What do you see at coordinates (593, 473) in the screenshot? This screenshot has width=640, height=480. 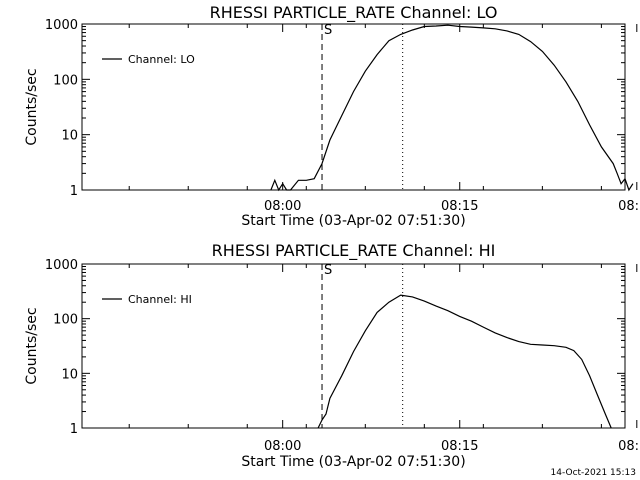 I see `footer-timestamp: 14-Oct-2021 15:13` at bounding box center [593, 473].